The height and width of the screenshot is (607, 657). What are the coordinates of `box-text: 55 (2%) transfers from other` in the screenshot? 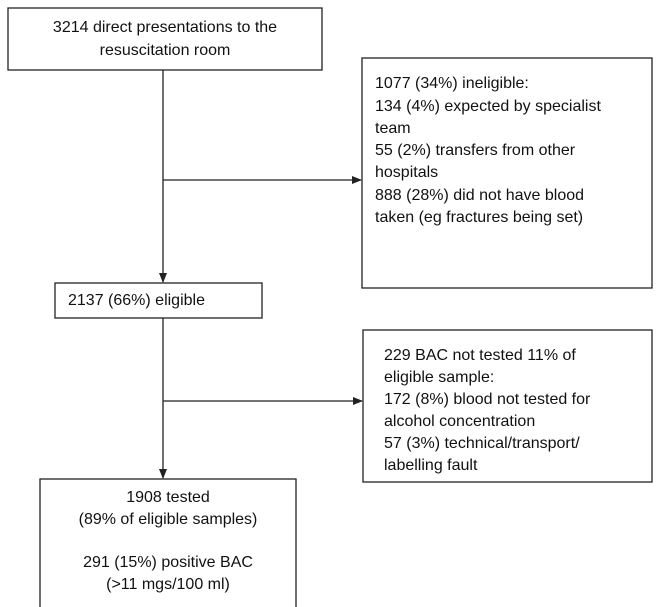 It's located at (475, 150).